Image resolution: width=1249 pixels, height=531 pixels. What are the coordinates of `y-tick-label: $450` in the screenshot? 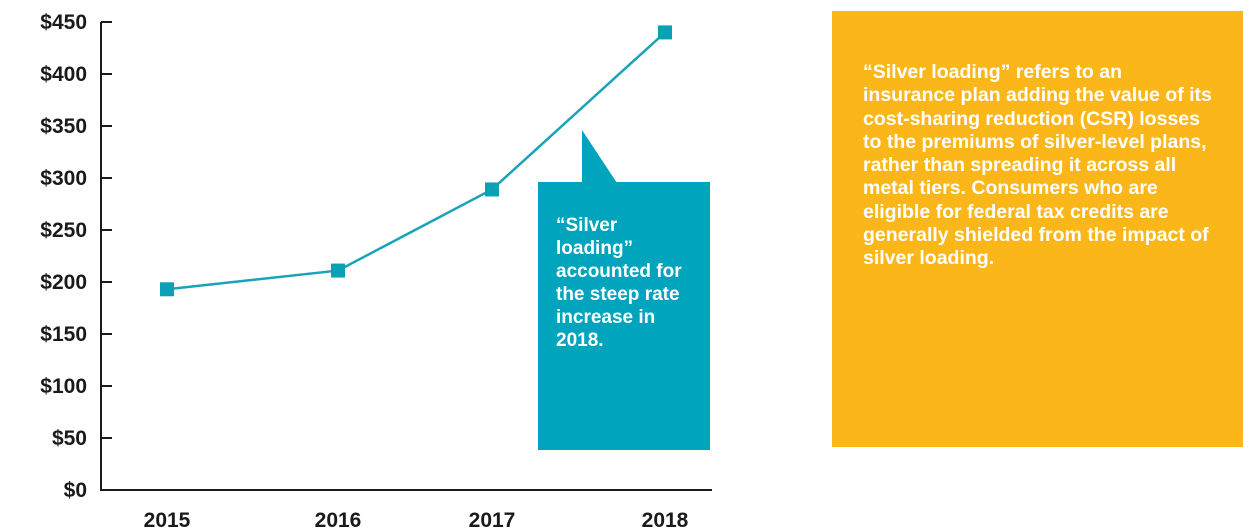 It's located at (63, 22).